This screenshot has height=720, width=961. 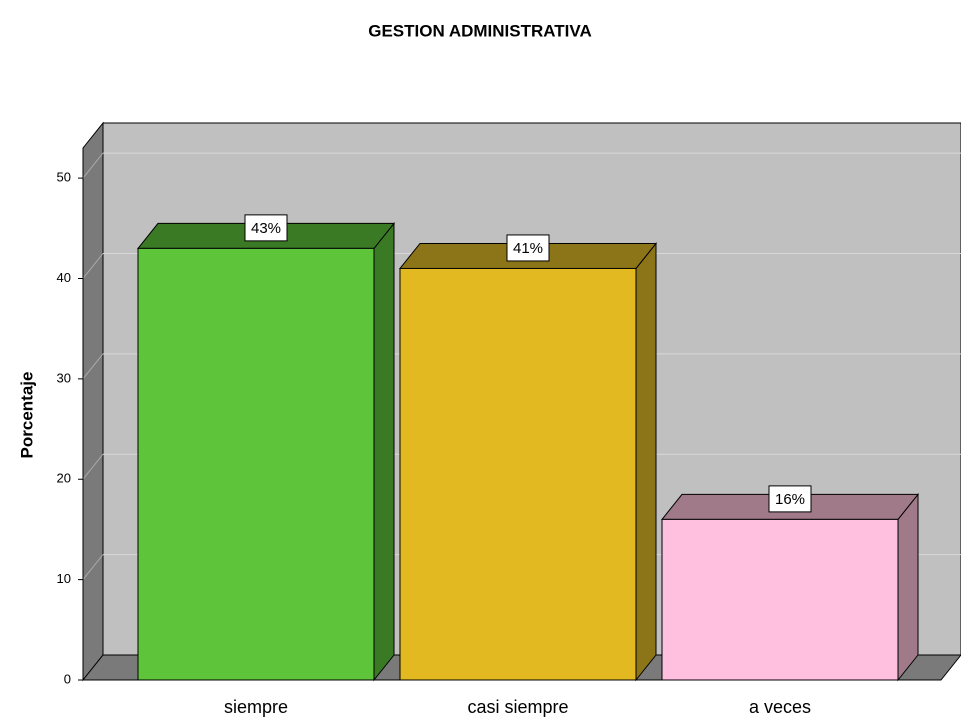 I want to click on data-label: 16%, so click(x=790, y=499).